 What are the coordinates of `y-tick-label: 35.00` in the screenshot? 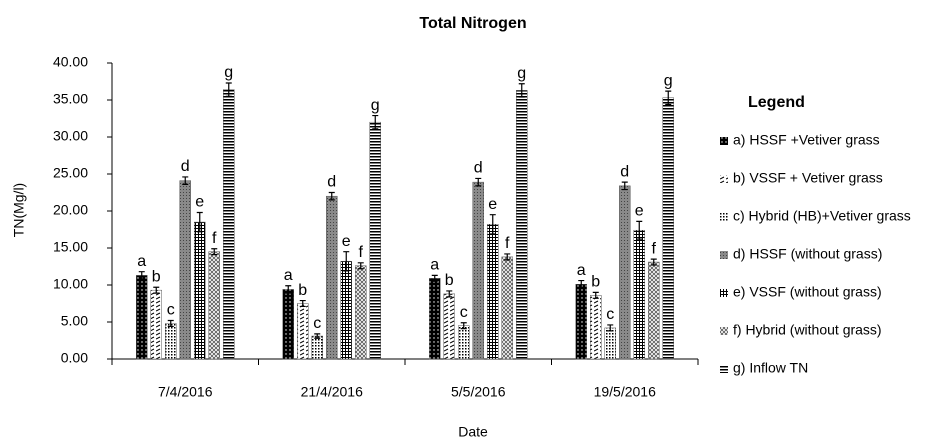 It's located at (70, 99).